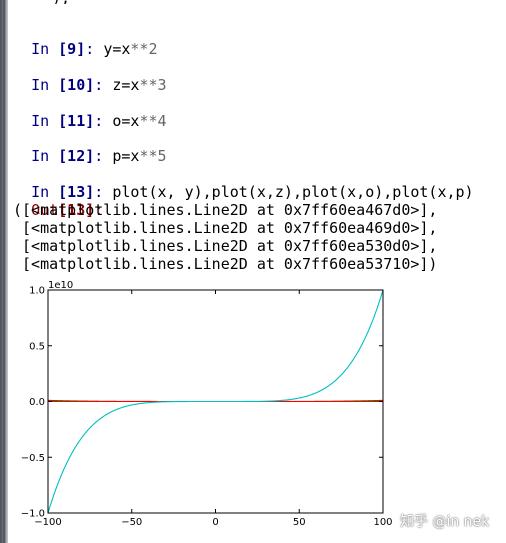 This screenshot has width=506, height=543. What do you see at coordinates (33, 514) in the screenshot?
I see `y-tick-label: −1.0` at bounding box center [33, 514].